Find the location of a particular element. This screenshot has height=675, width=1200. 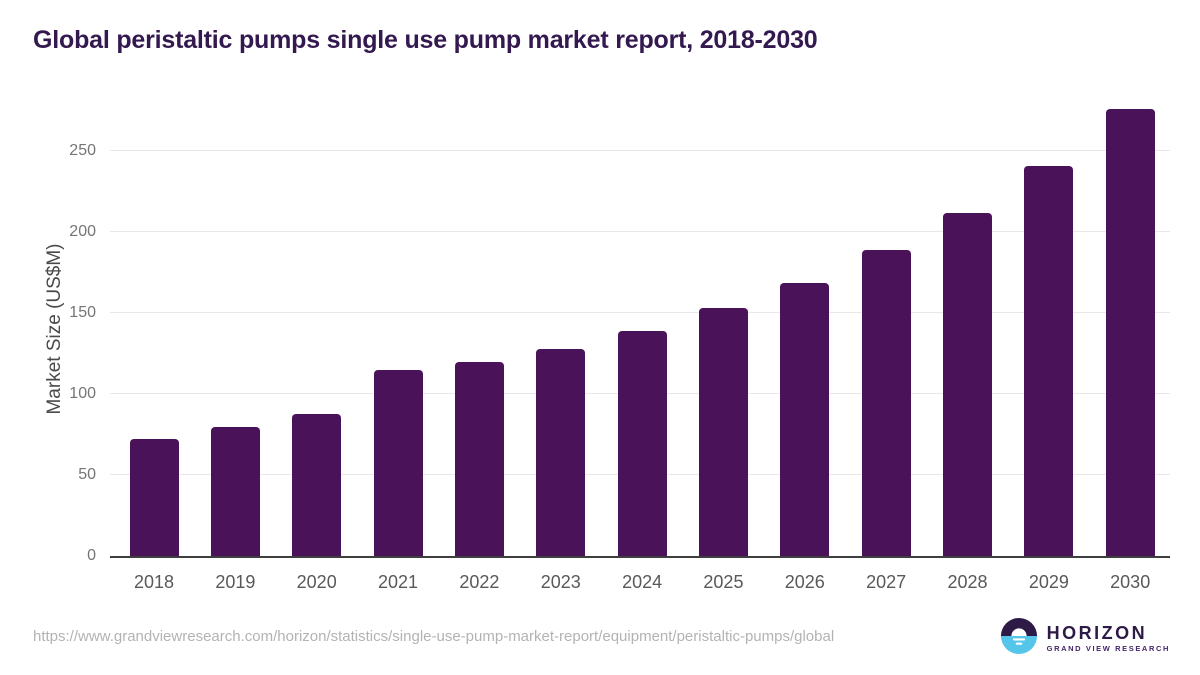

x-tick-label: 2021 is located at coordinates (398, 582).